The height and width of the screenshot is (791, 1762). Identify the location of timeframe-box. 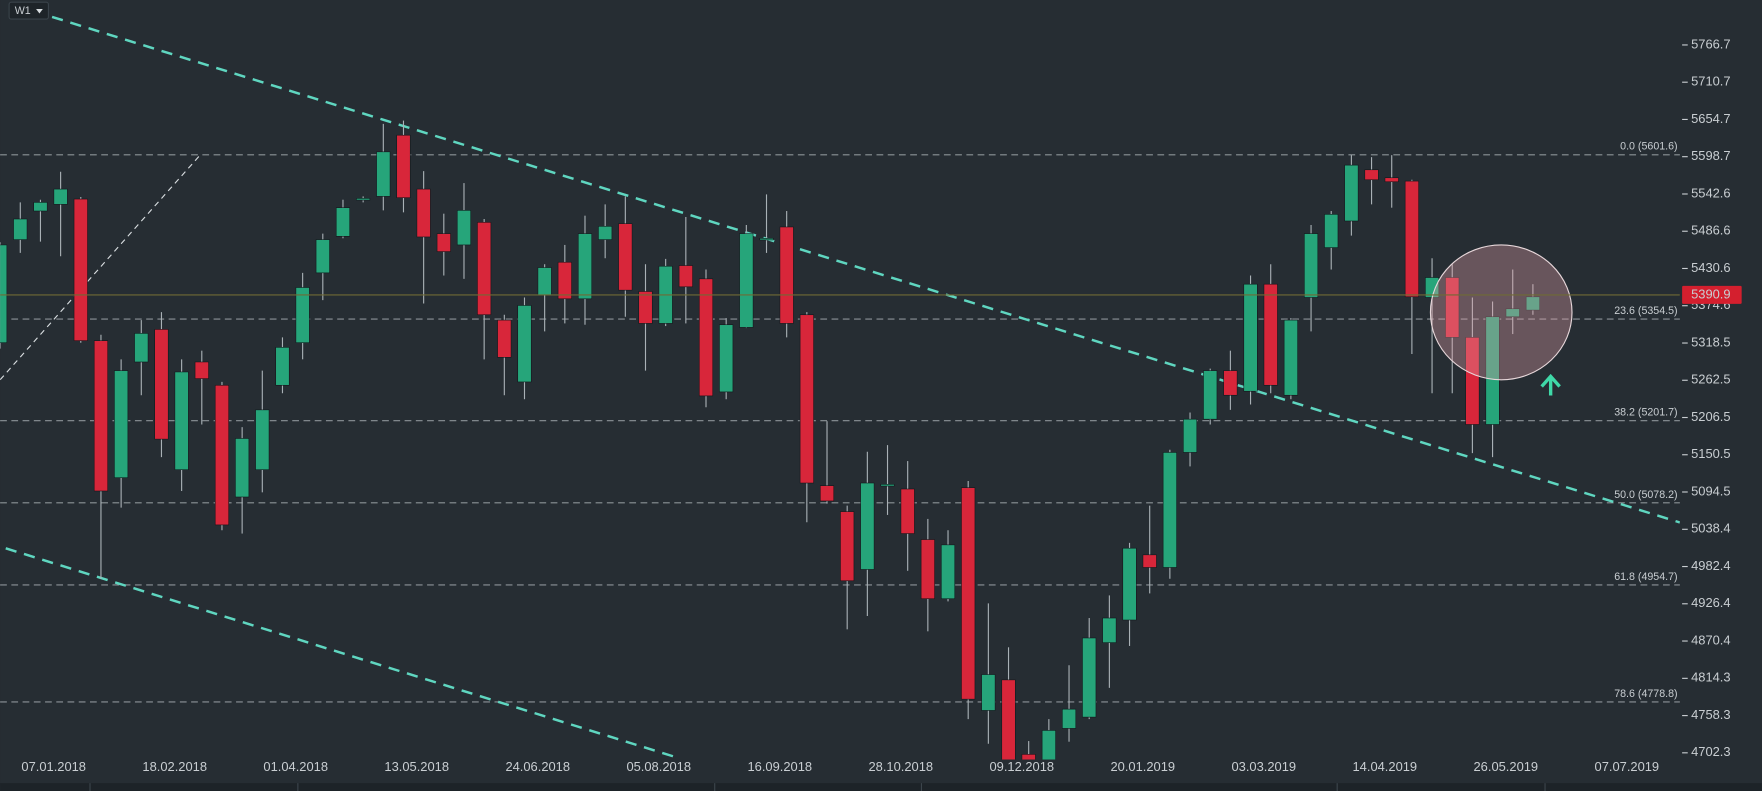
(28, 10).